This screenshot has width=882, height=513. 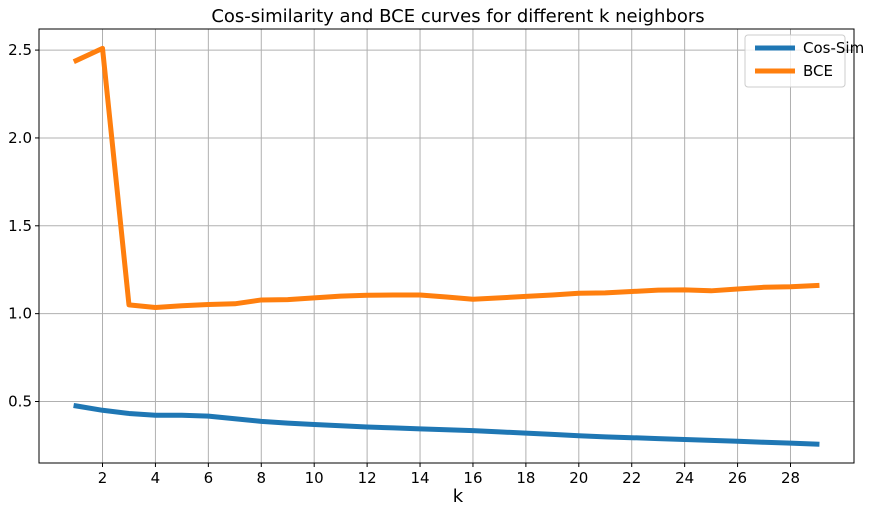 I want to click on x-tick-label: 20, so click(x=578, y=478).